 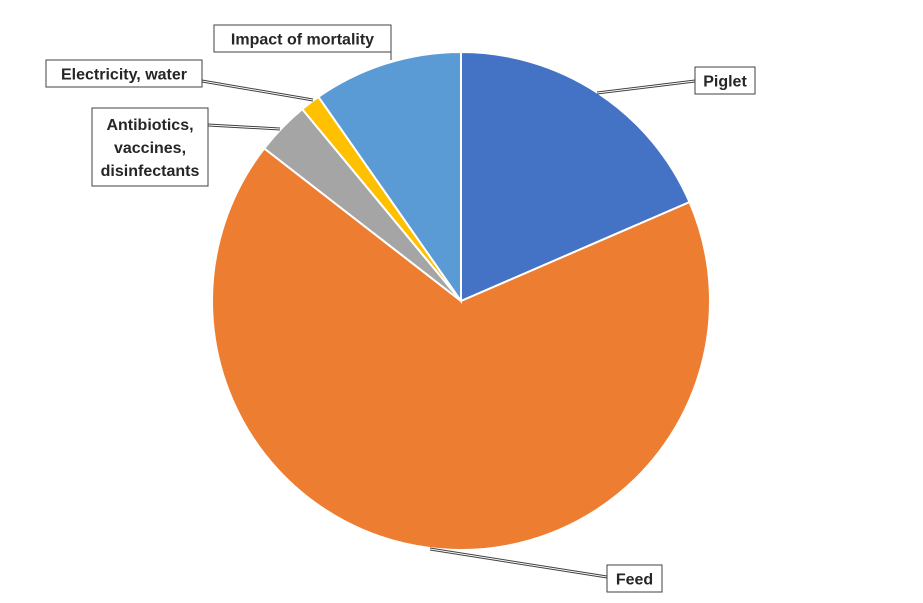 I want to click on pie-slice-piglet, so click(x=575, y=176).